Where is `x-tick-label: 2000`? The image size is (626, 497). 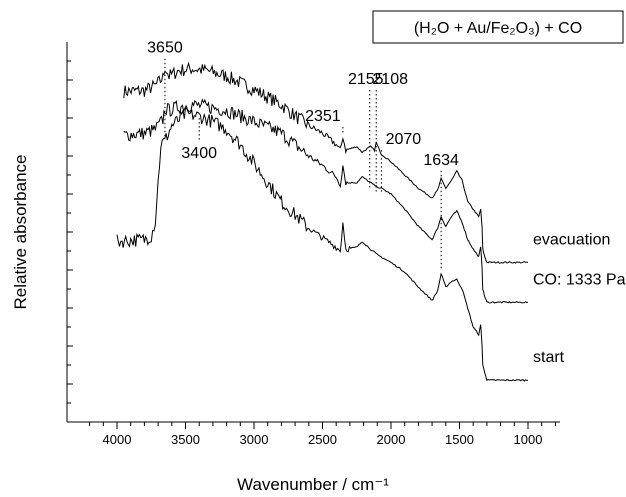
x-tick-label: 2000 is located at coordinates (391, 439).